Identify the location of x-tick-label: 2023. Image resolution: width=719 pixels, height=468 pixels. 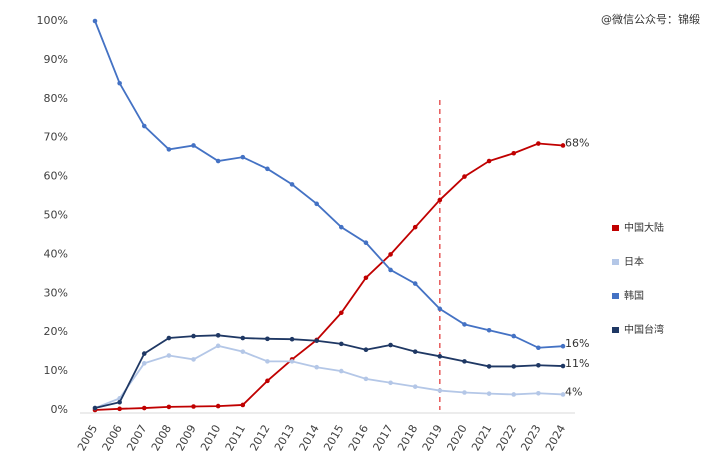
(530, 438).